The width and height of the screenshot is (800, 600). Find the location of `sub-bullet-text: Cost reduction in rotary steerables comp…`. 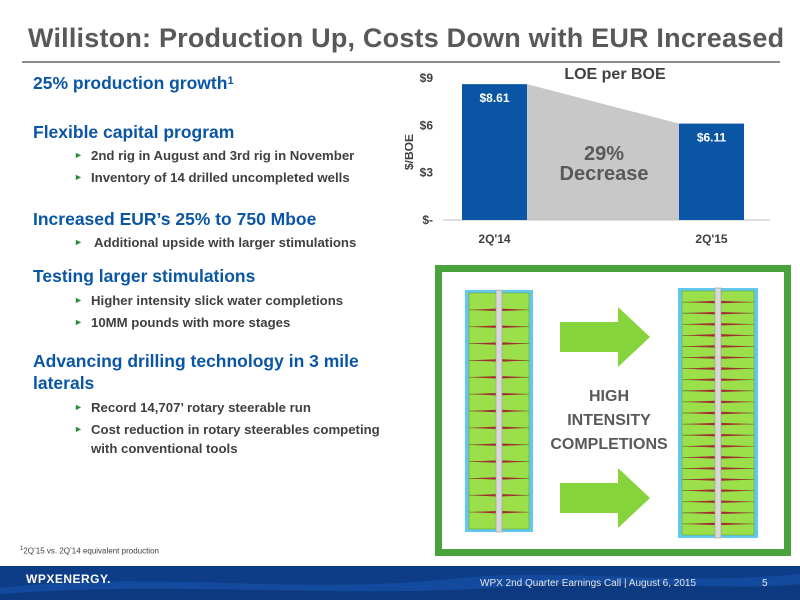

sub-bullet-text: Cost reduction in rotary steerables comp… is located at coordinates (235, 439).